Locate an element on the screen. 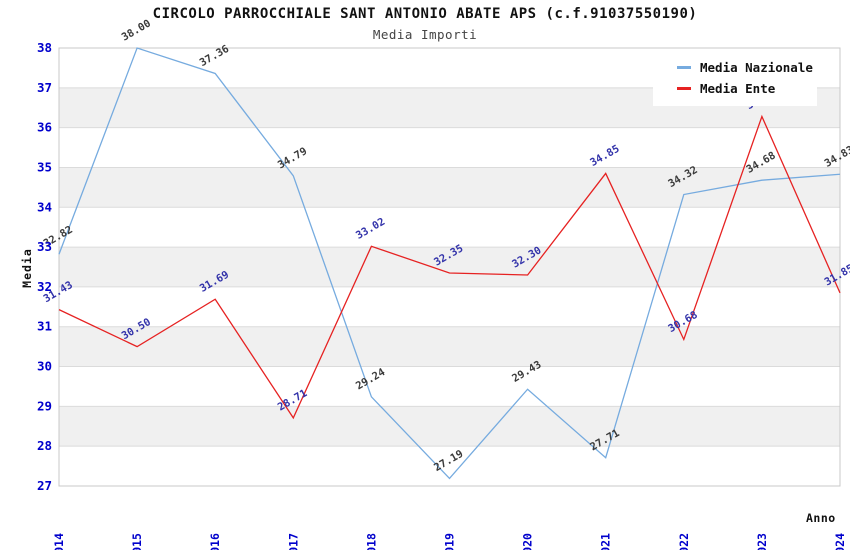 This screenshot has height=550, width=850. x-tick-label: 2019 is located at coordinates (450, 541).